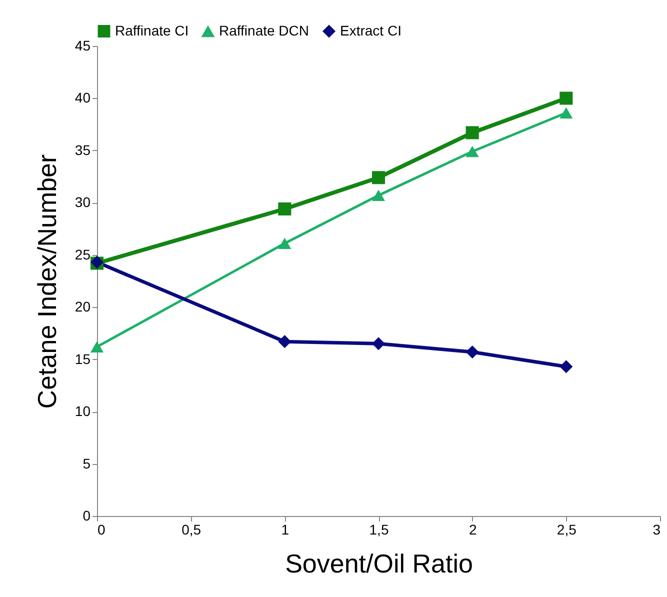 Image resolution: width=667 pixels, height=597 pixels. Describe the element at coordinates (82, 358) in the screenshot. I see `y-tick-label: 15` at that location.